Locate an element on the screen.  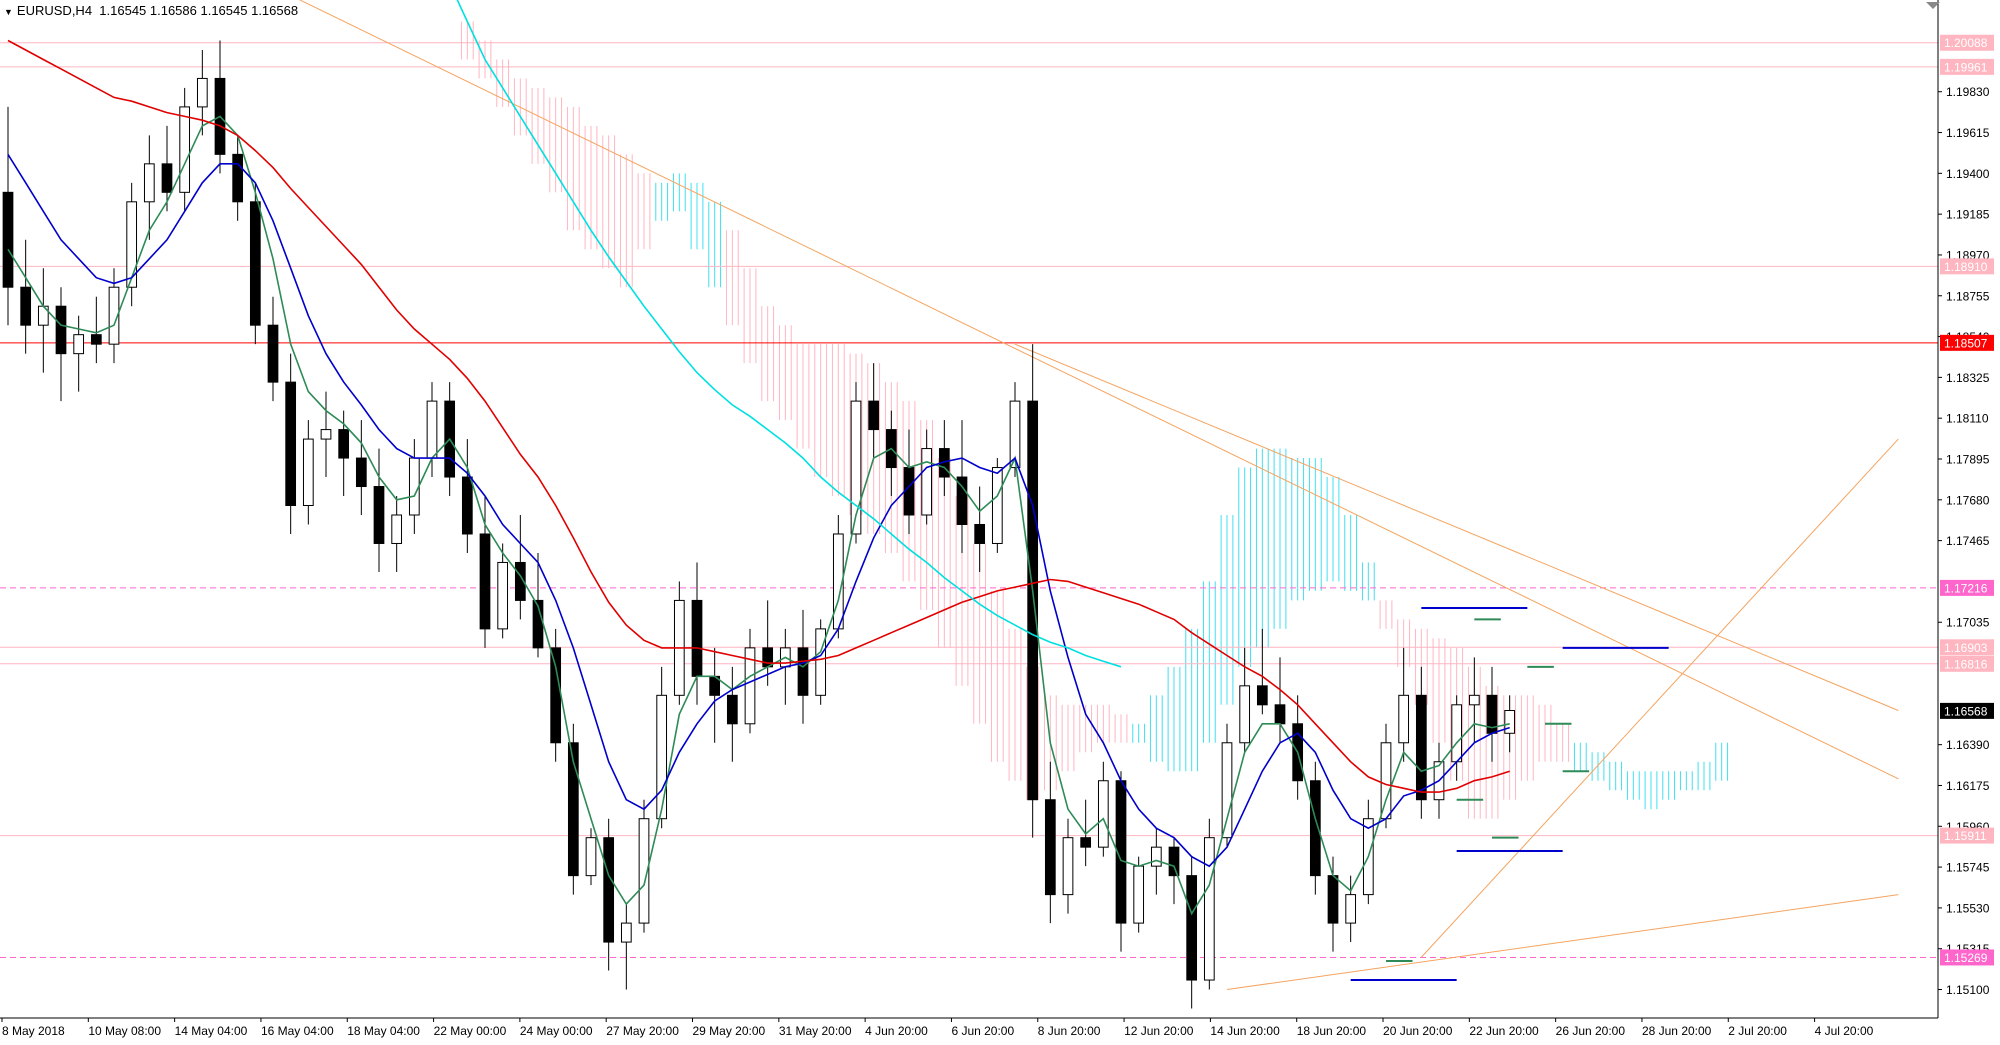
price-label: 1.18910 is located at coordinates (1966, 267).